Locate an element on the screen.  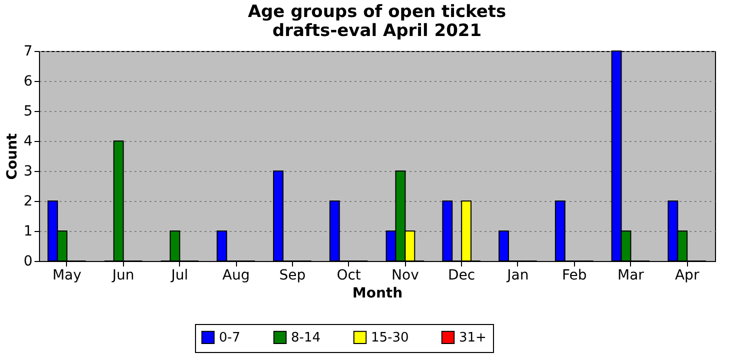
y-tick-label: 1 is located at coordinates (28, 232).